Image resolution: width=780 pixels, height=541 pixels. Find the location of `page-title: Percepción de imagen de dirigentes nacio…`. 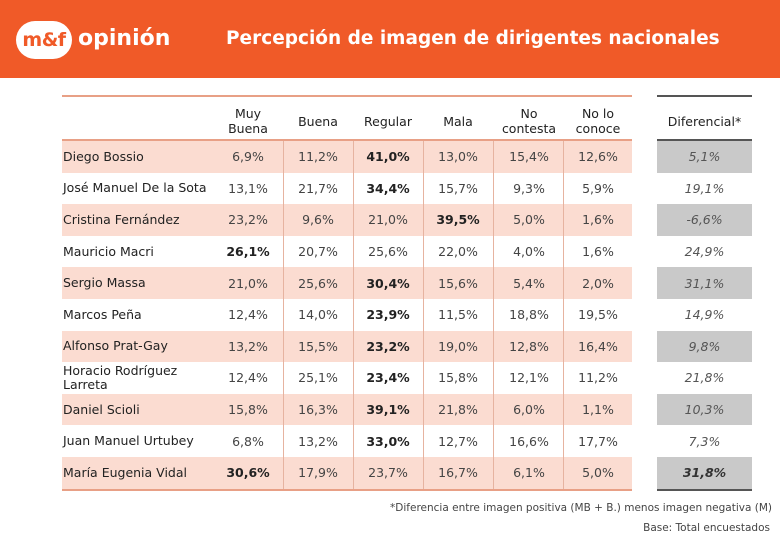

page-title: Percepción de imagen de dirigentes nacio… is located at coordinates (473, 38).